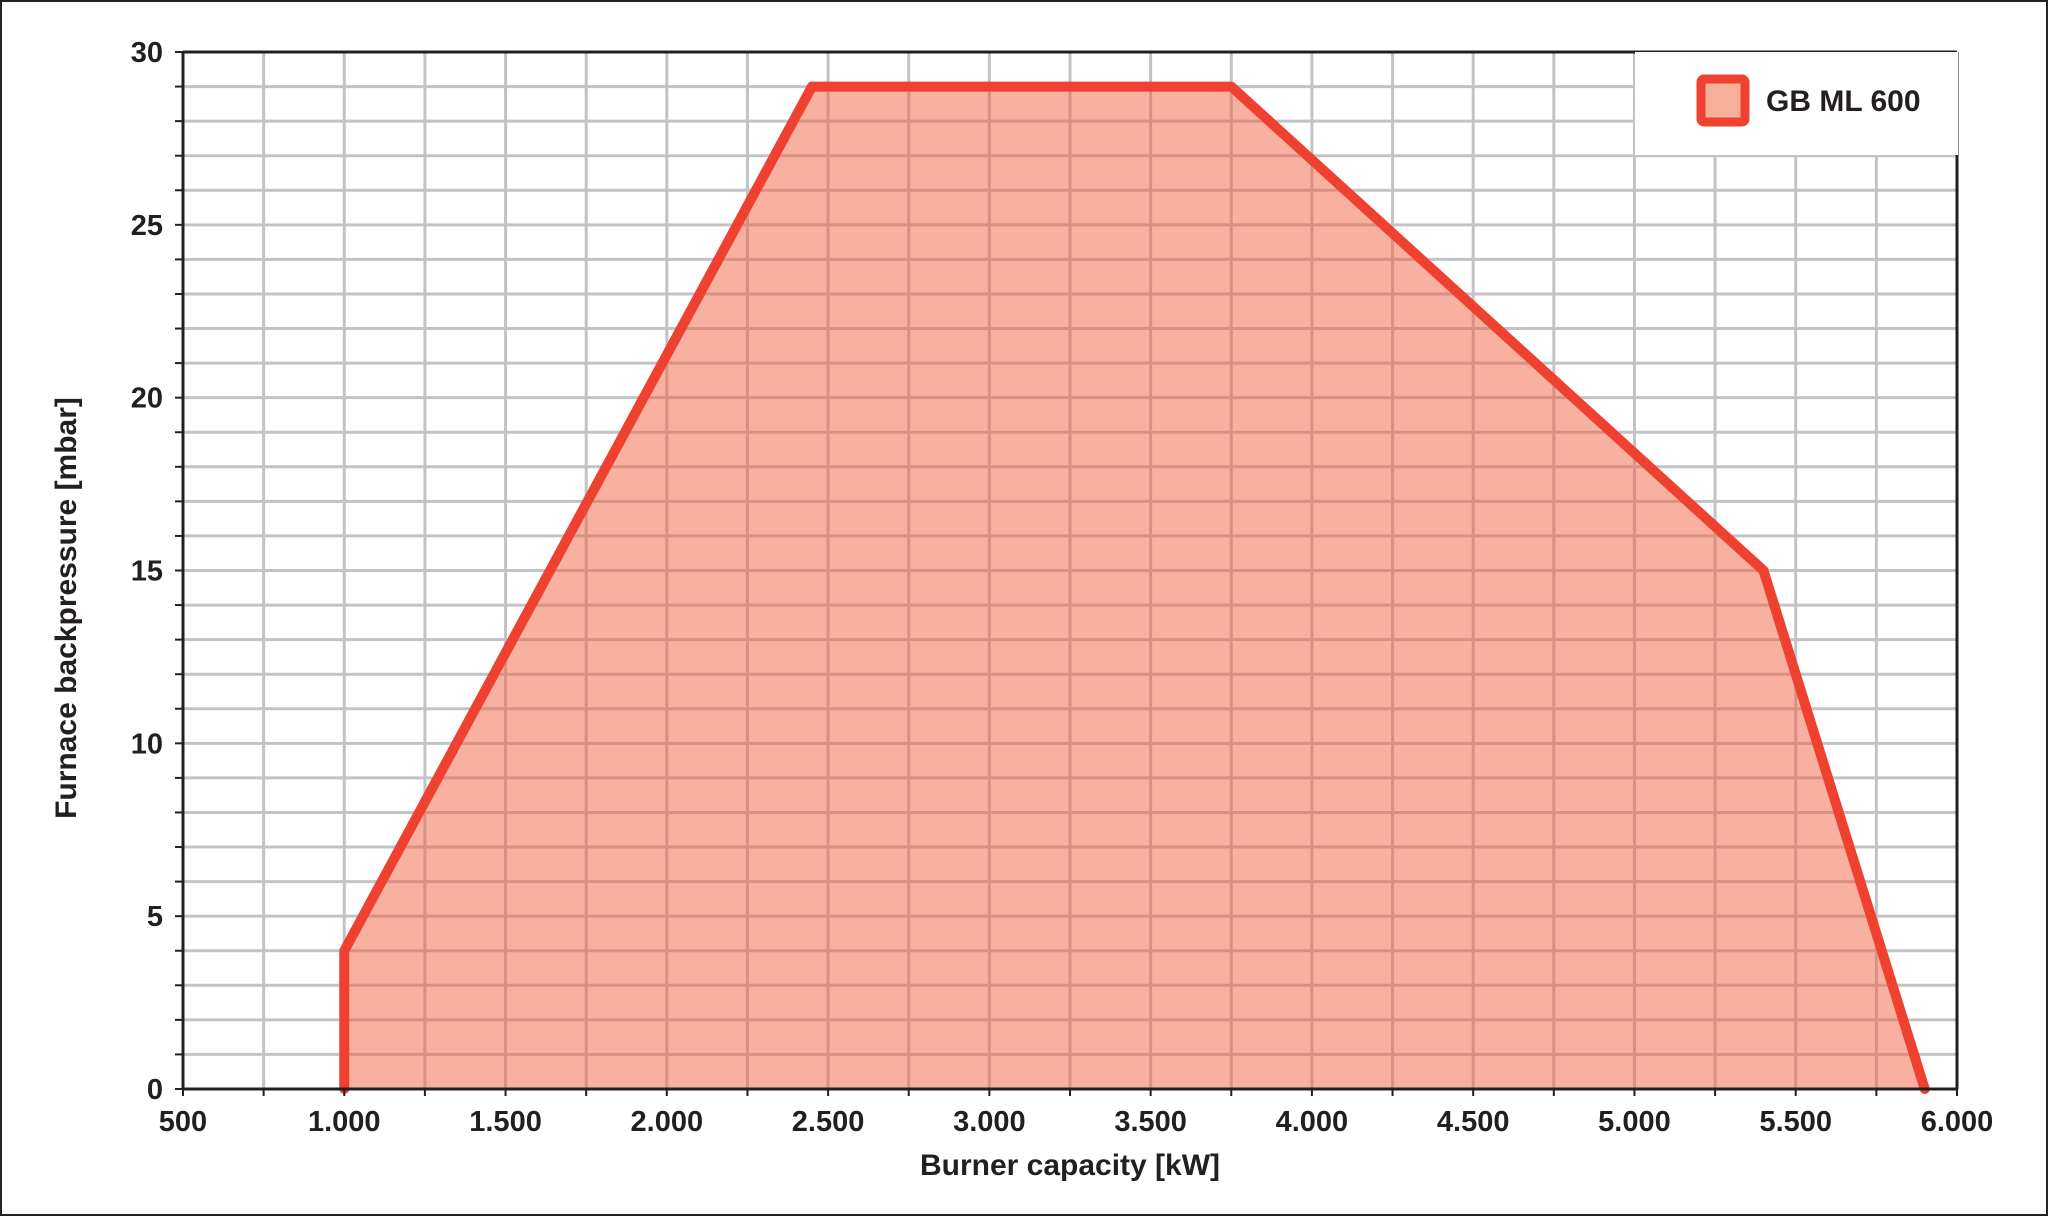 This screenshot has height=1216, width=2048. I want to click on y-tick-label: 0, so click(155, 1090).